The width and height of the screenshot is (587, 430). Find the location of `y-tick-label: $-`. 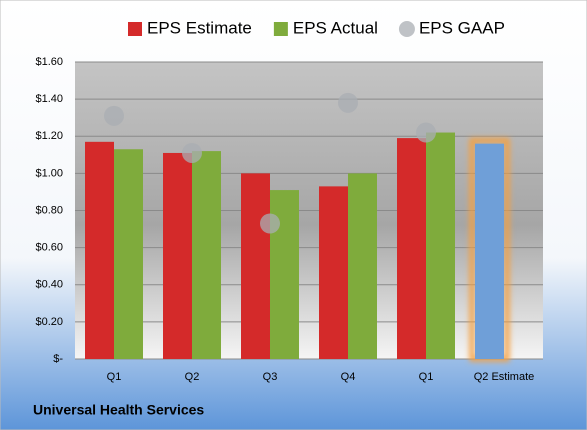

y-tick-label: $- is located at coordinates (58, 359).